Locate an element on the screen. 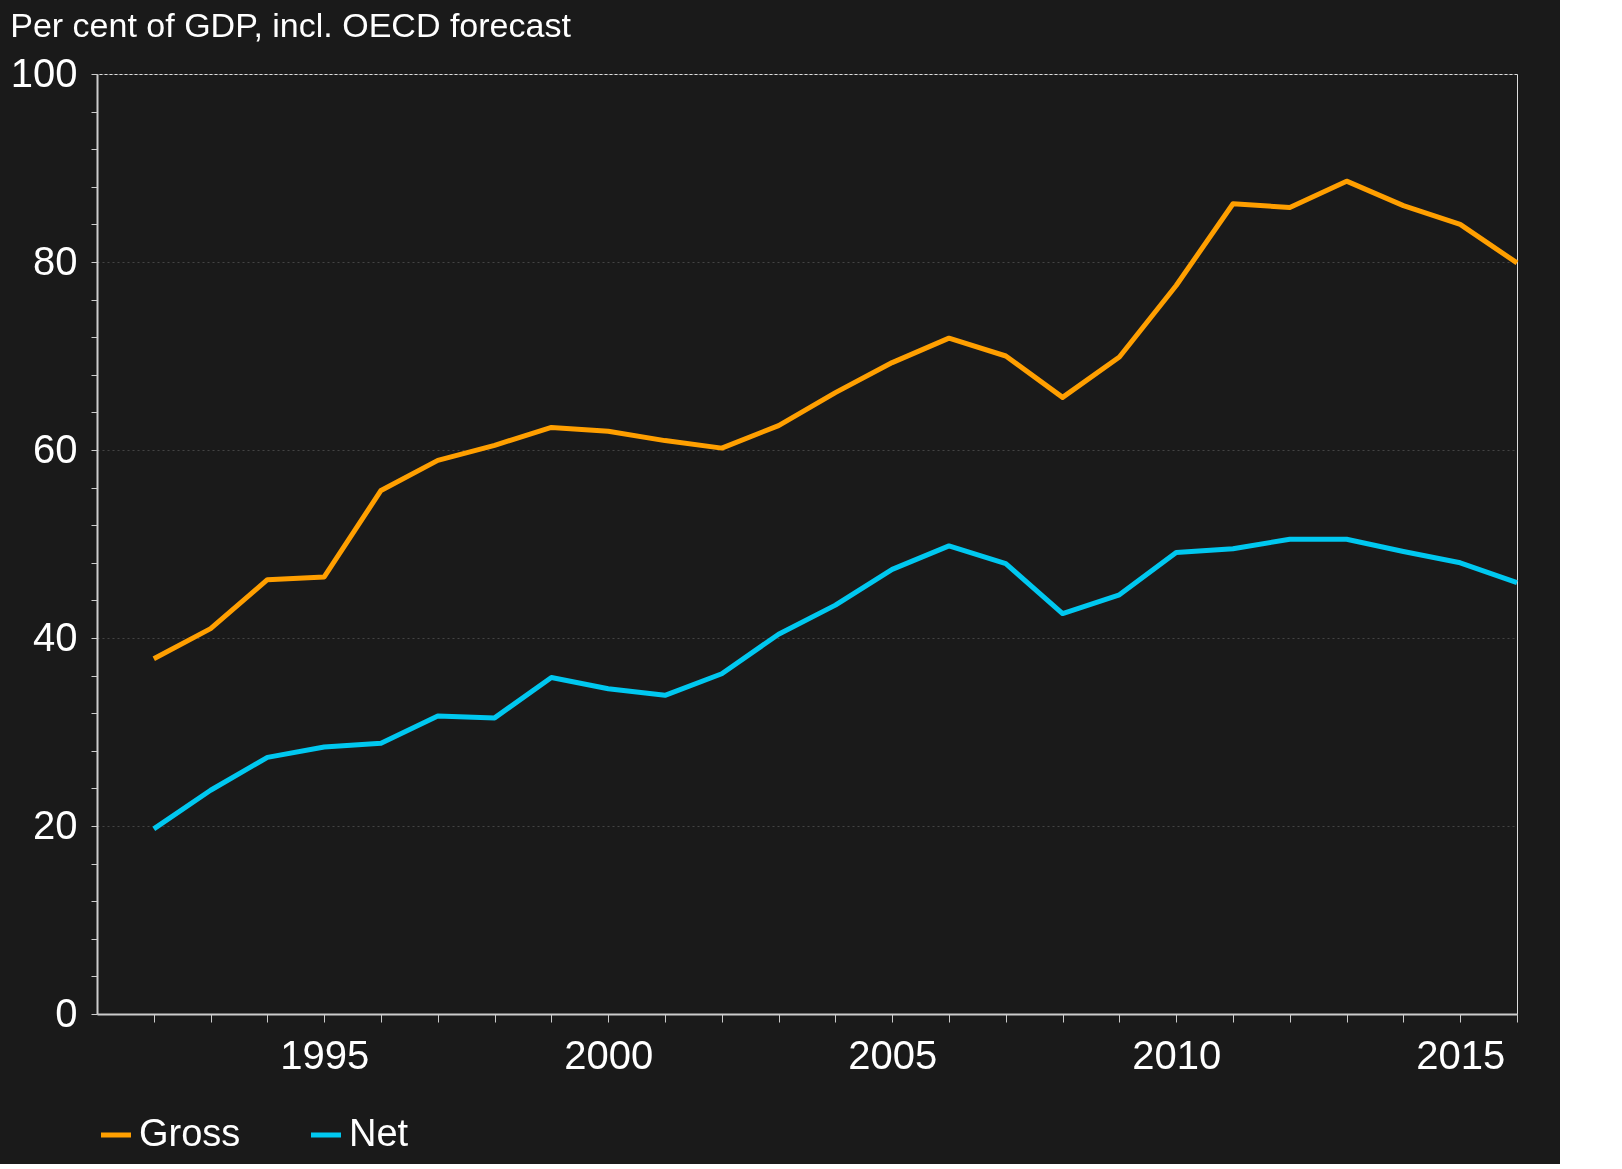 This screenshot has height=1169, width=1622. y-tick-label: 80 is located at coordinates (55, 260).